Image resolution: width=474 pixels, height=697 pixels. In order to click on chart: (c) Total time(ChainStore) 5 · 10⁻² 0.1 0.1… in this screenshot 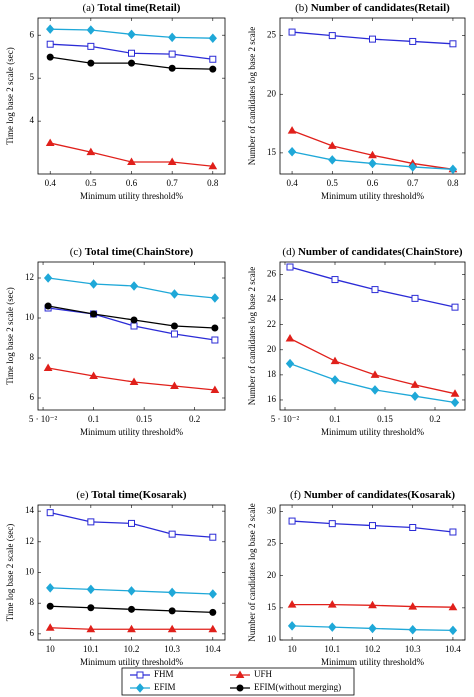, I will do `click(115, 341)`.